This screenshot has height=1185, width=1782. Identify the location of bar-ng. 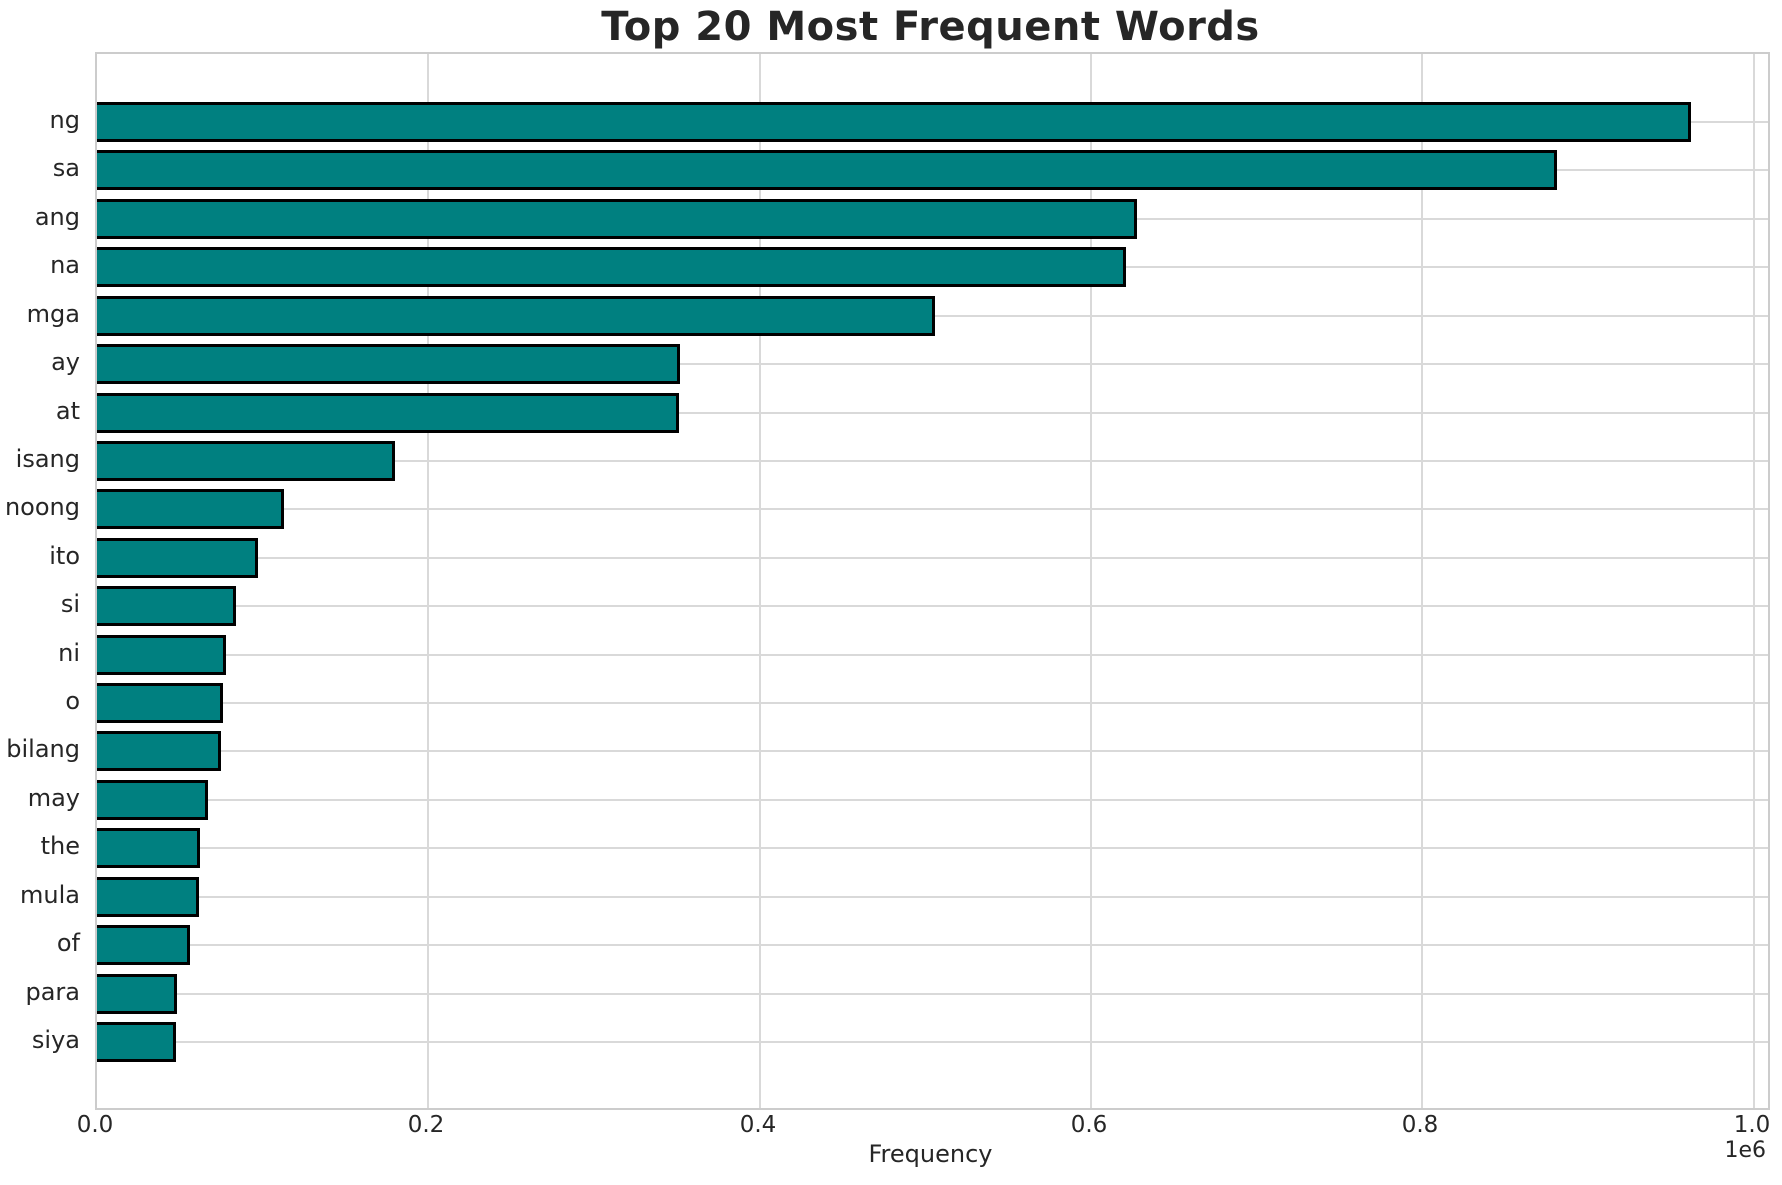
(894, 122).